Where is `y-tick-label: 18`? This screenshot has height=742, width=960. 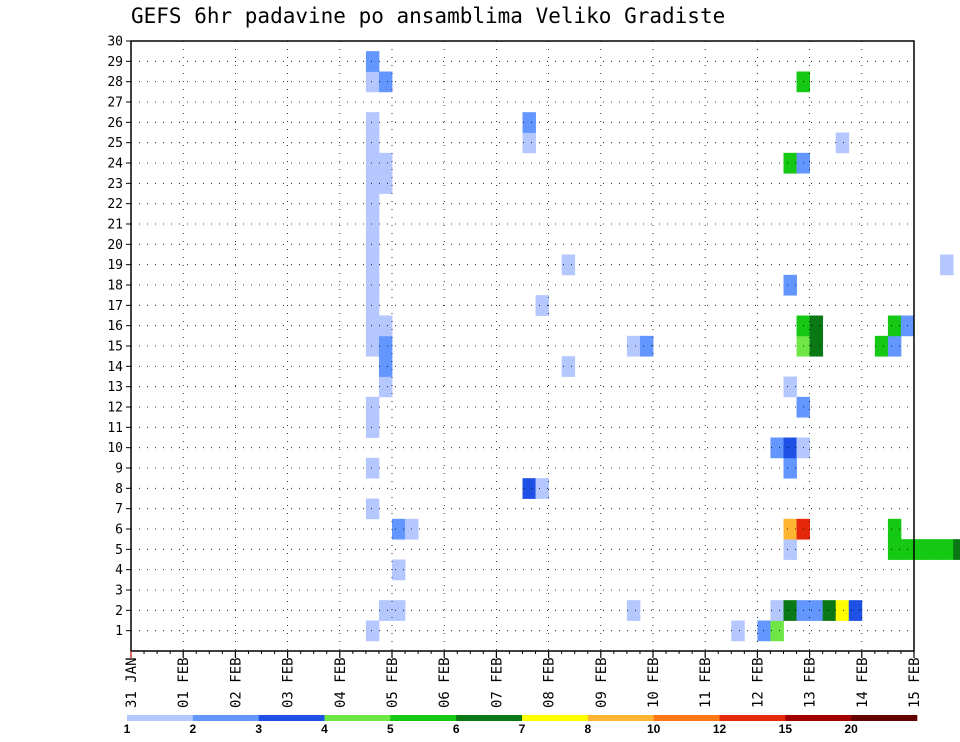
y-tick-label: 18 is located at coordinates (115, 286).